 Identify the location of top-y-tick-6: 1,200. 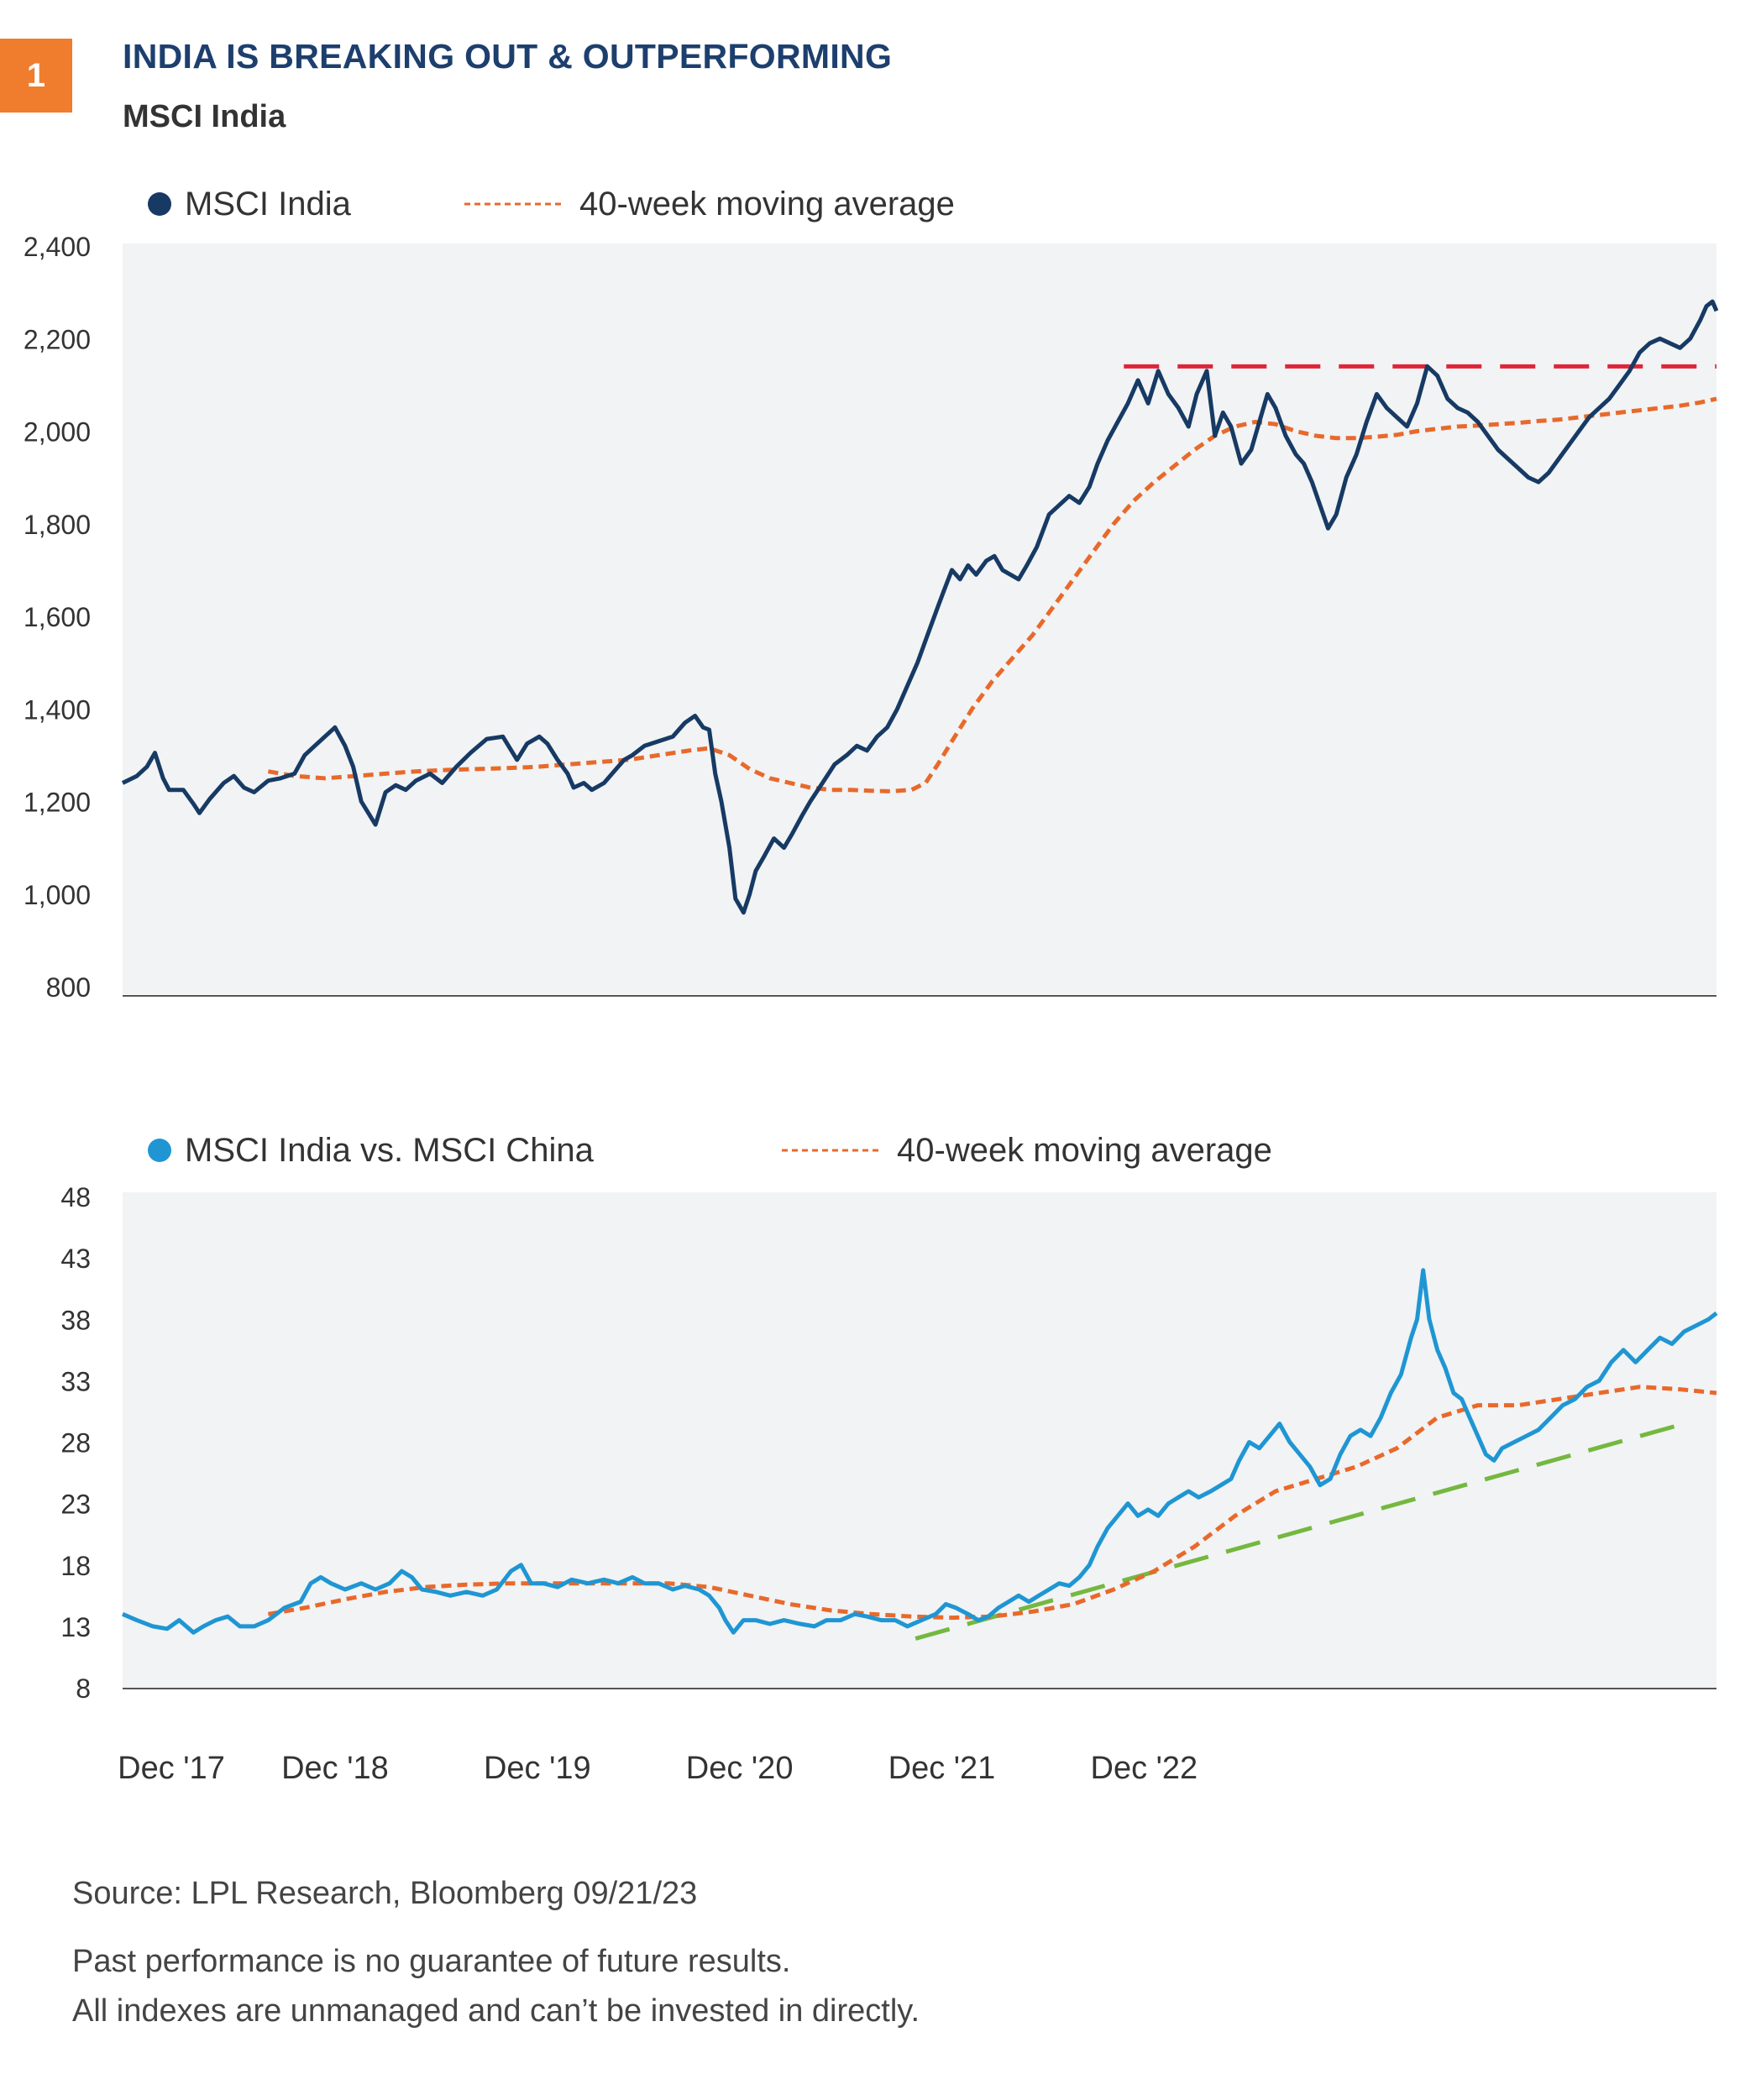
(57, 803).